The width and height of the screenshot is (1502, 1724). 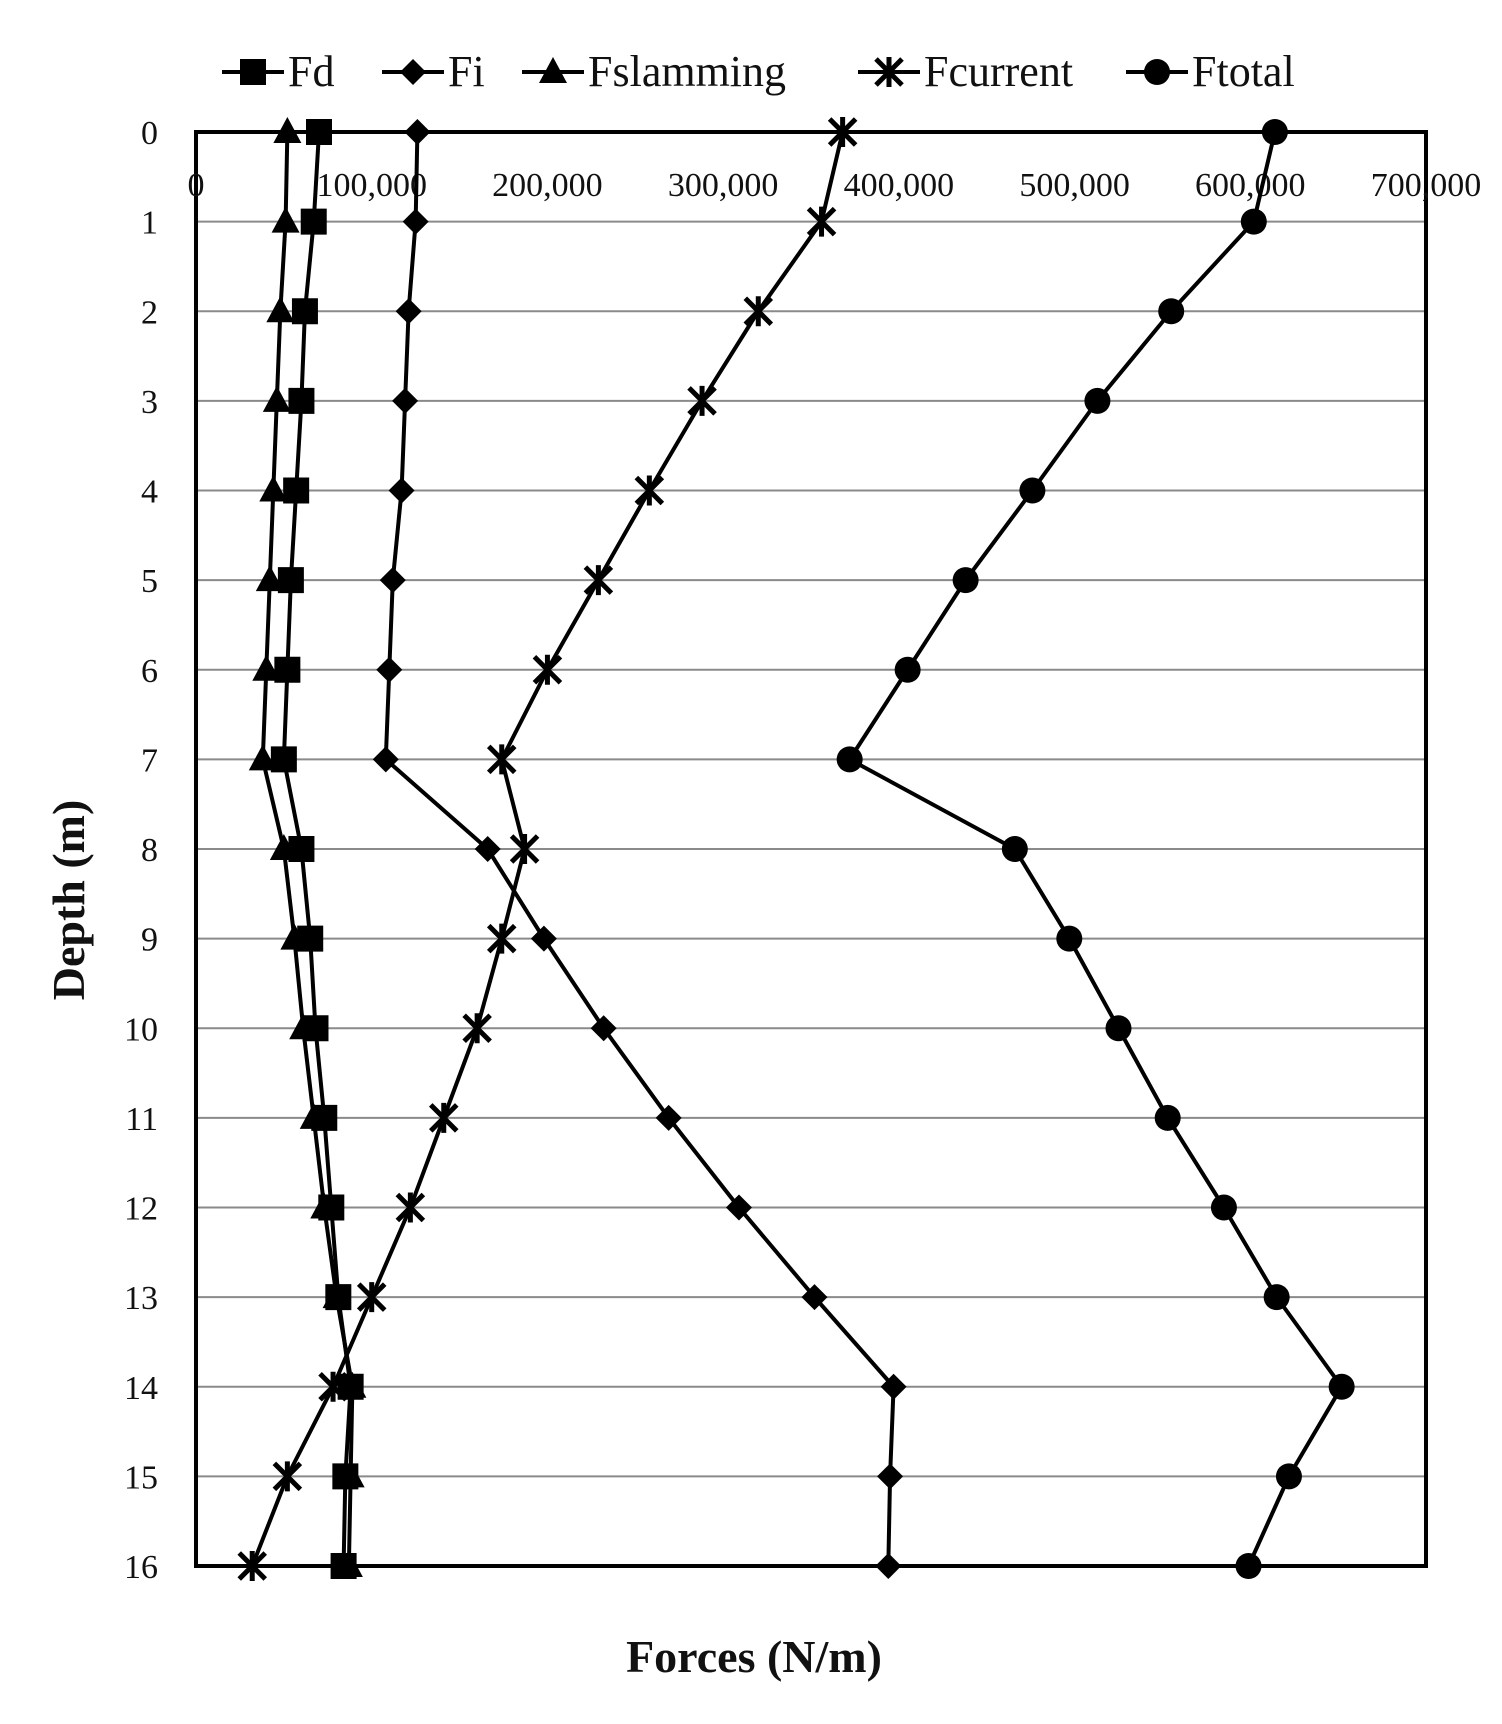 I want to click on x-tick-label: 500,000, so click(x=1074, y=185).